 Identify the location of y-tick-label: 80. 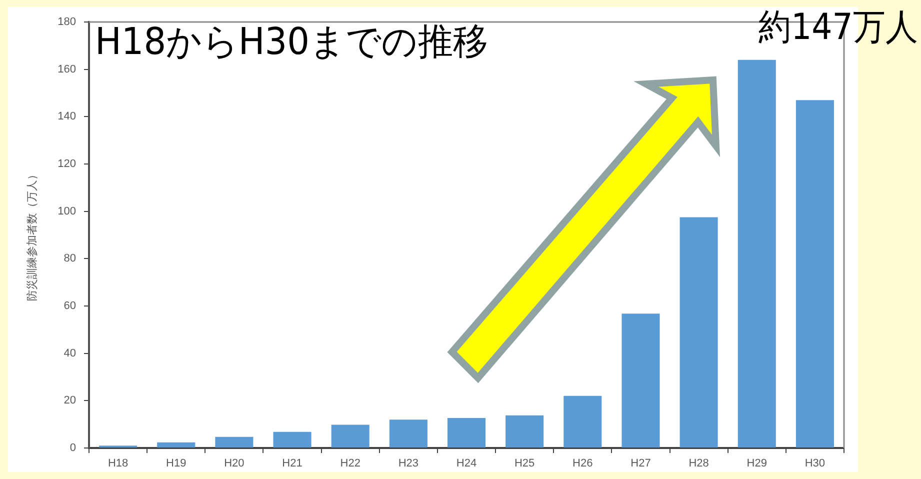
(70, 258).